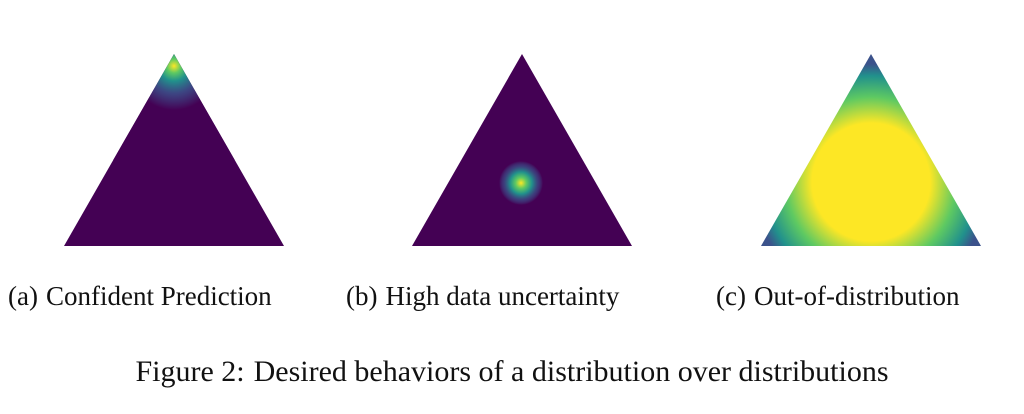  I want to click on density-spread, so click(871, 150).